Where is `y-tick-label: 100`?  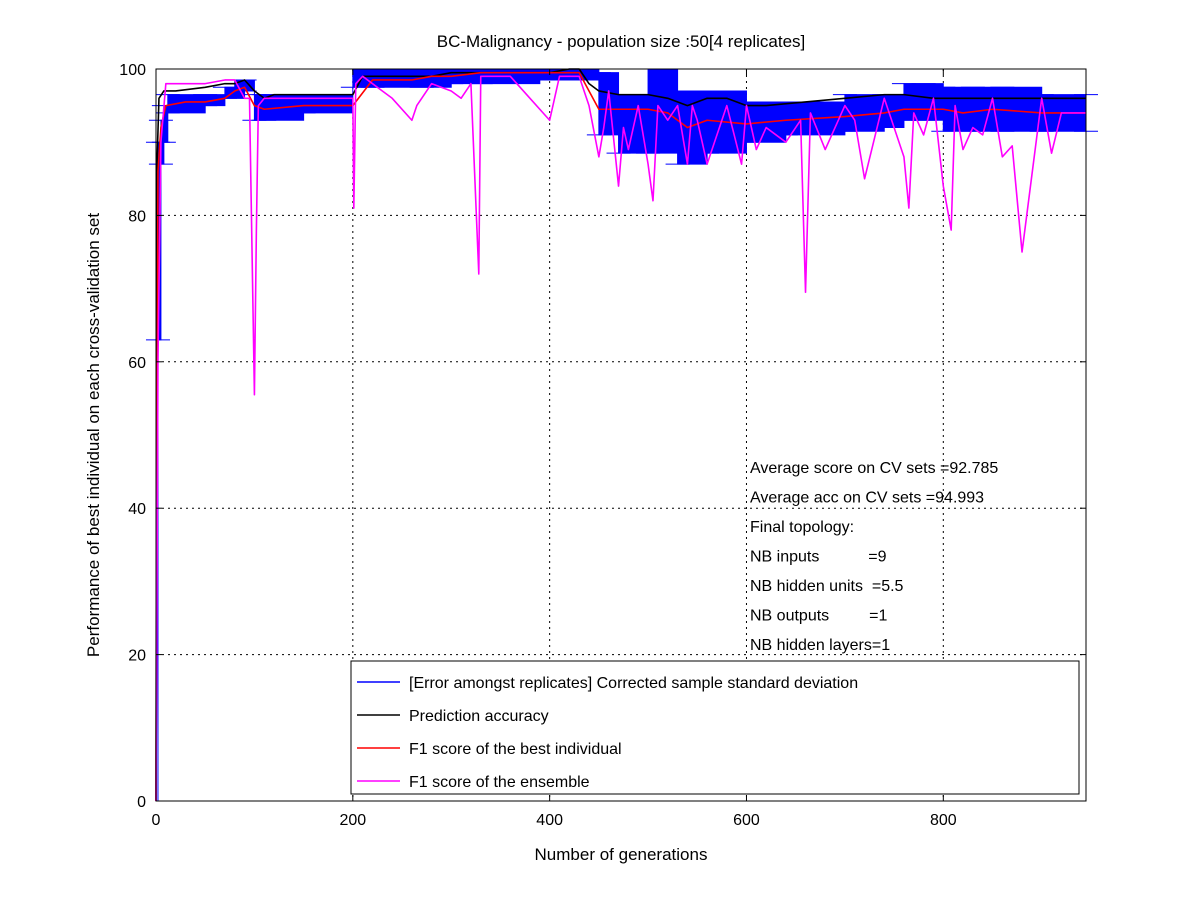 y-tick-label: 100 is located at coordinates (132, 70).